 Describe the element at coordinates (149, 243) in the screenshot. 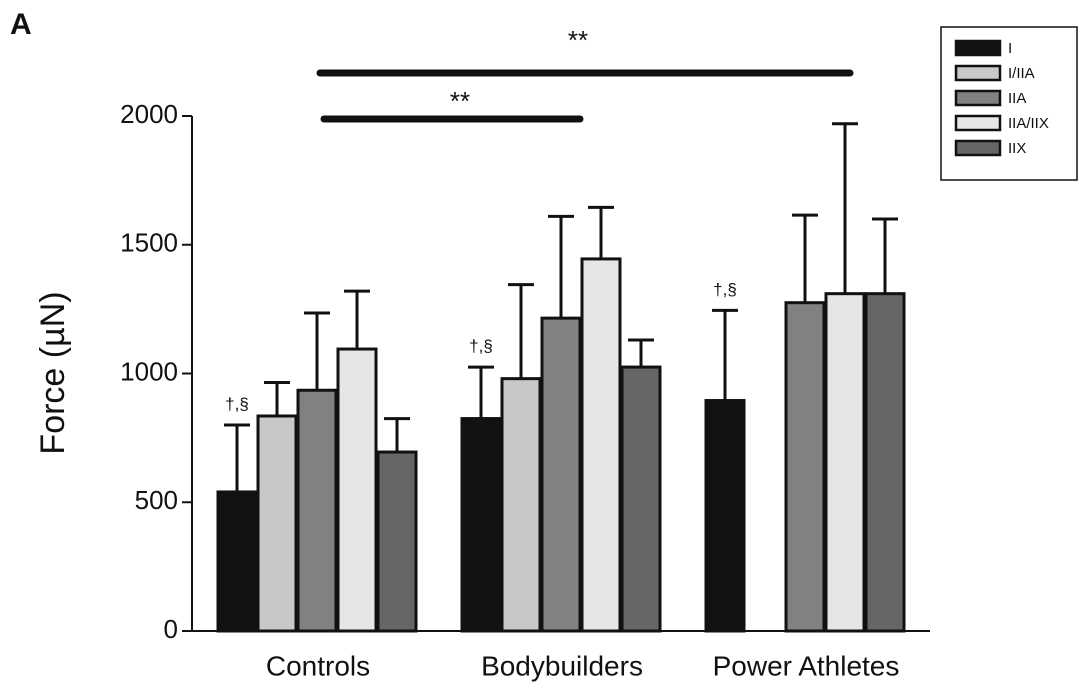

I see `y-tick-label: 1500` at that location.